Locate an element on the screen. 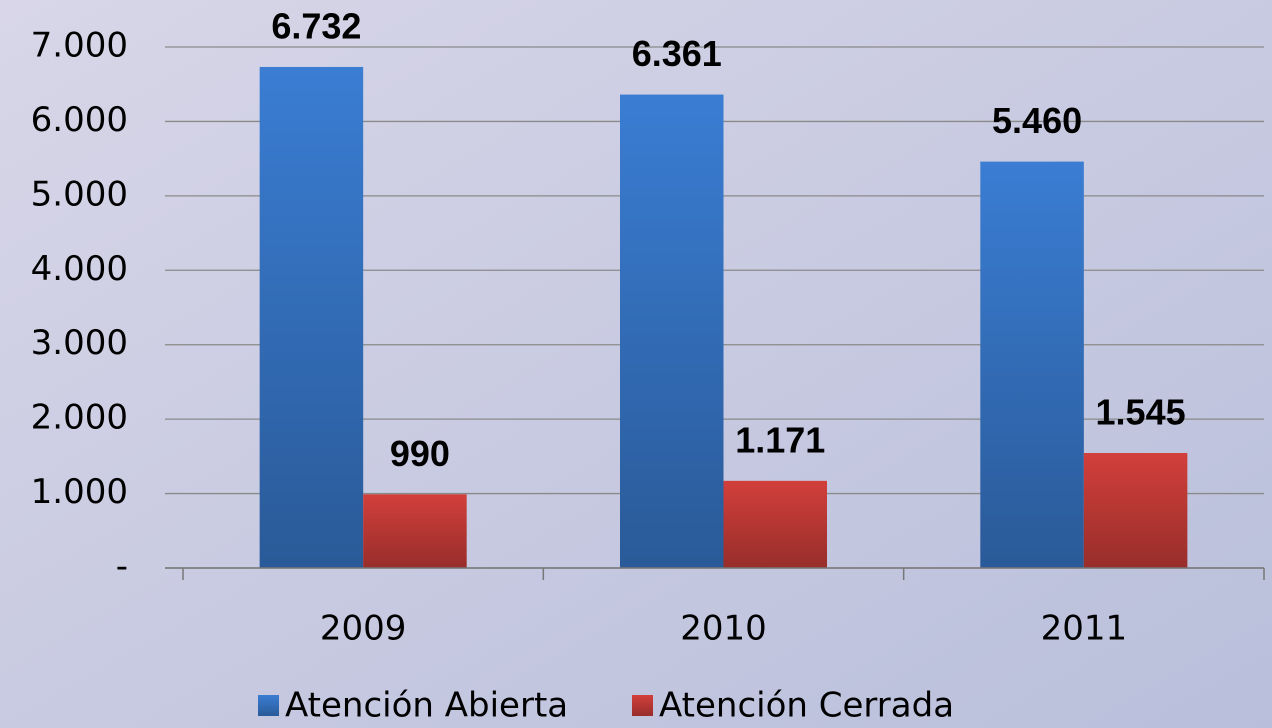 The height and width of the screenshot is (728, 1272). y-tick-label: 2.000 is located at coordinates (79, 418).